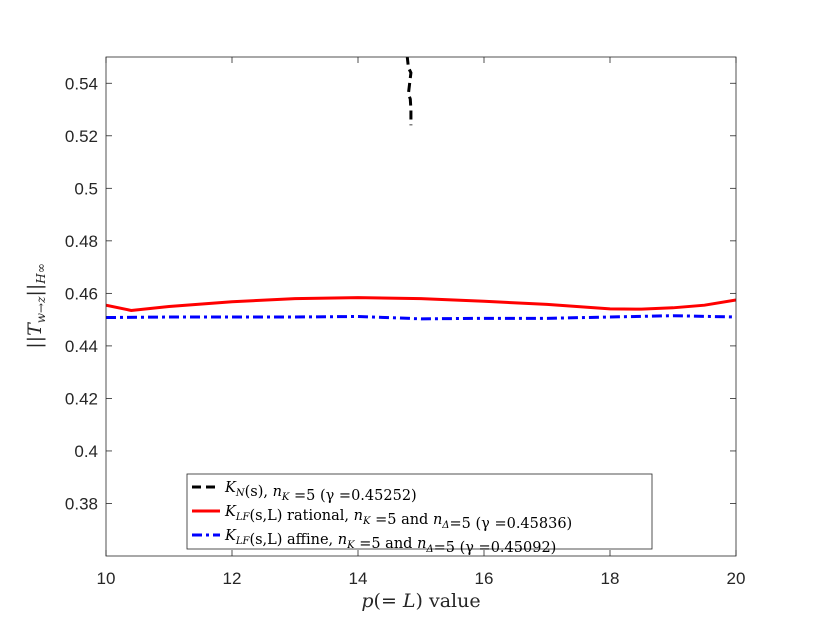 The width and height of the screenshot is (830, 623). What do you see at coordinates (81, 293) in the screenshot?
I see `y-tick-label: 0.46` at bounding box center [81, 293].